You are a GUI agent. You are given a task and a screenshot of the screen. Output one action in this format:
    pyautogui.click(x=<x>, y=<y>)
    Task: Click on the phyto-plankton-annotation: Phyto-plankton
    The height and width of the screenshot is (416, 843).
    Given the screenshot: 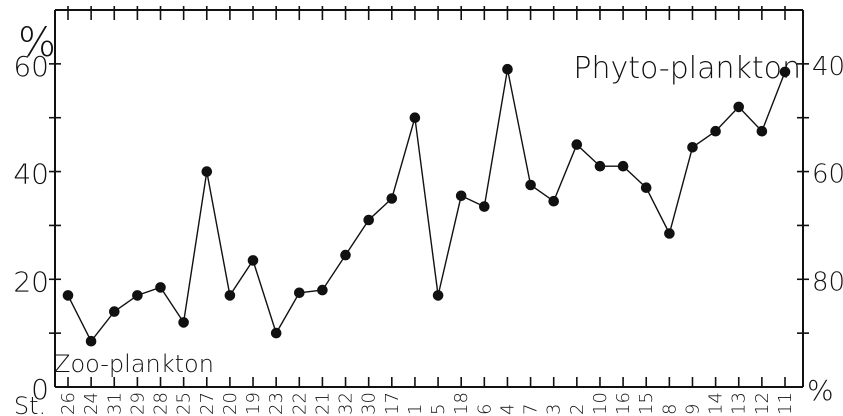 What is the action you would take?
    pyautogui.click(x=687, y=68)
    